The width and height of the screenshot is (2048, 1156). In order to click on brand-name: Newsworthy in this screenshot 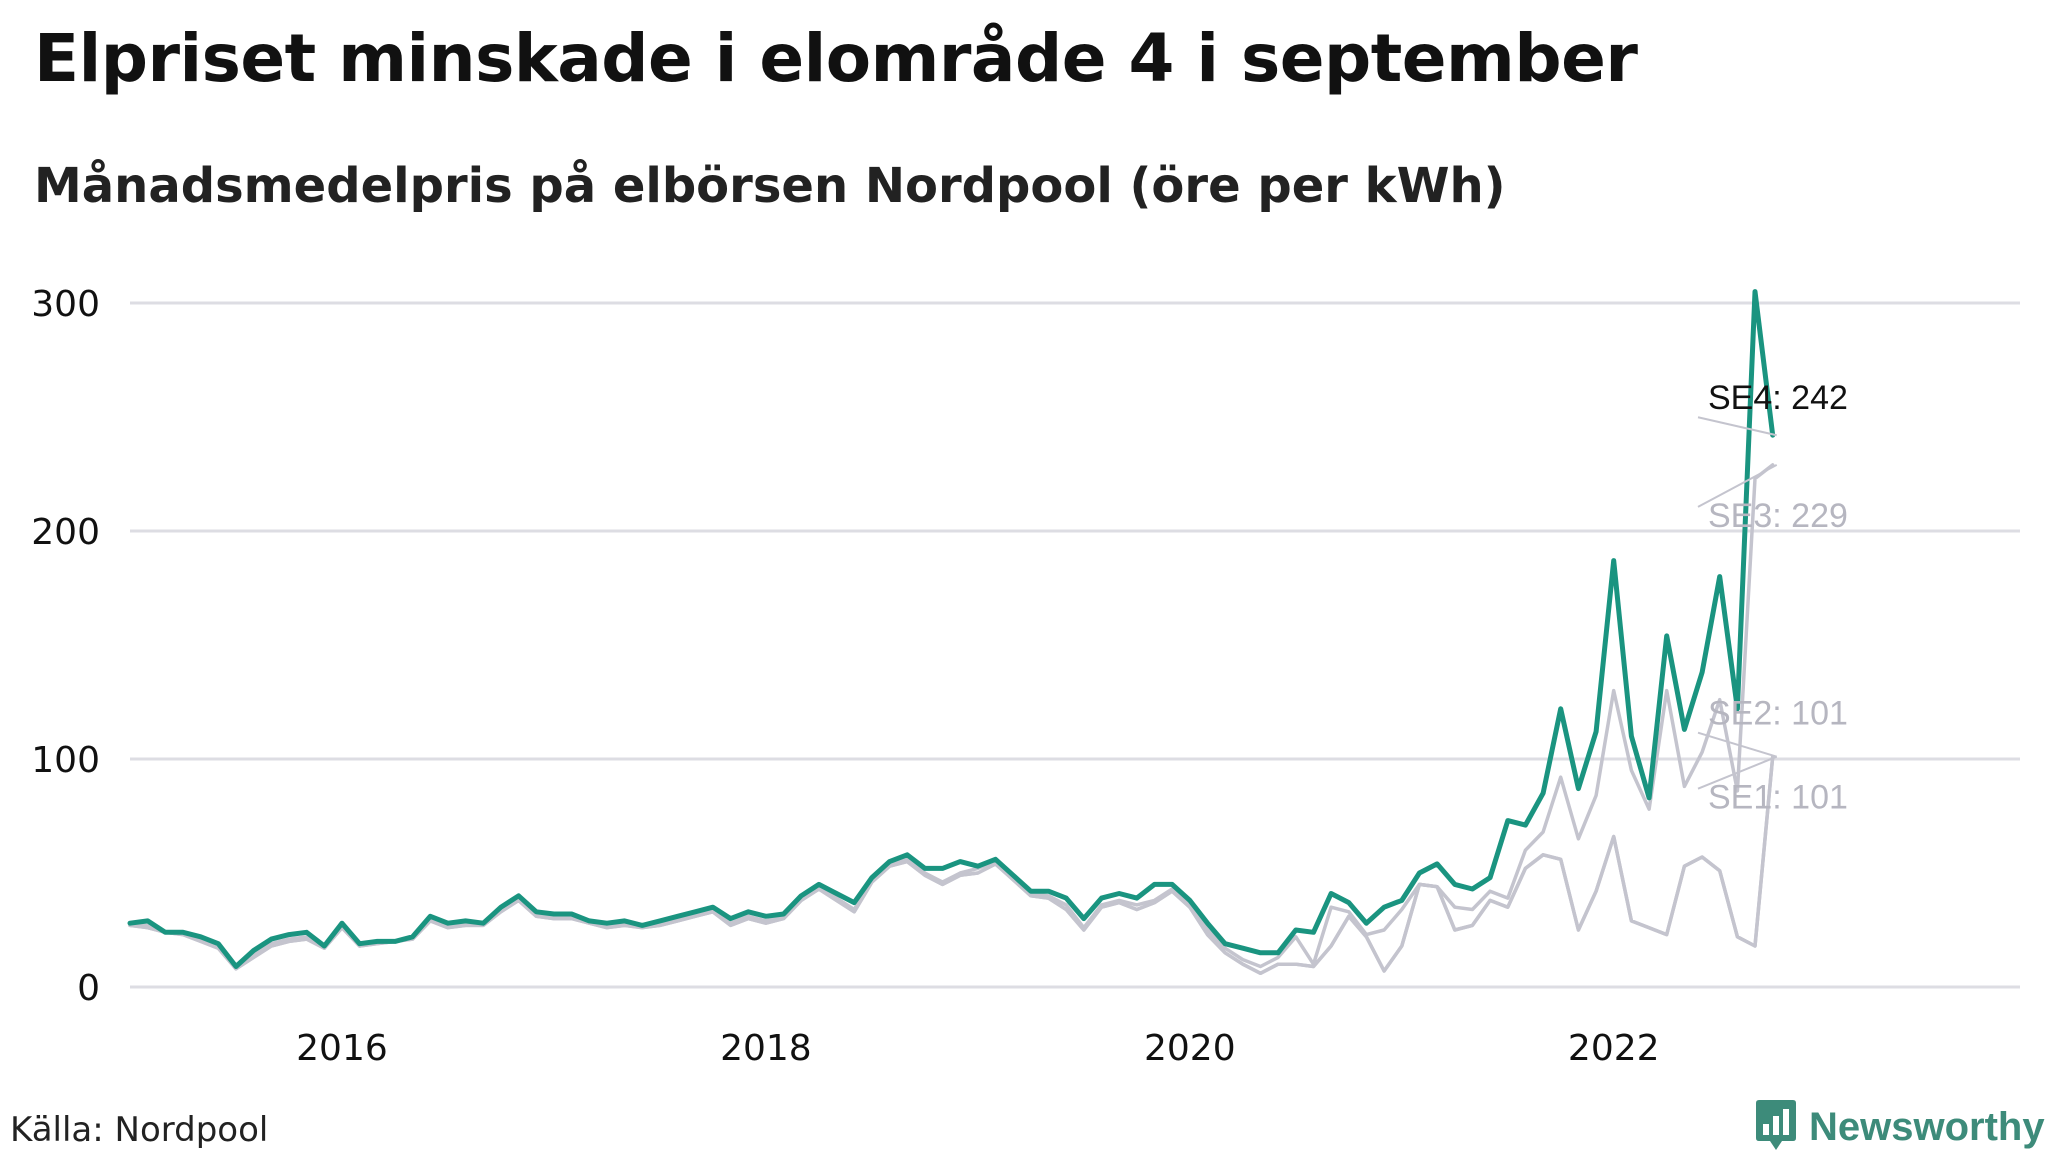, I will do `click(1927, 1126)`.